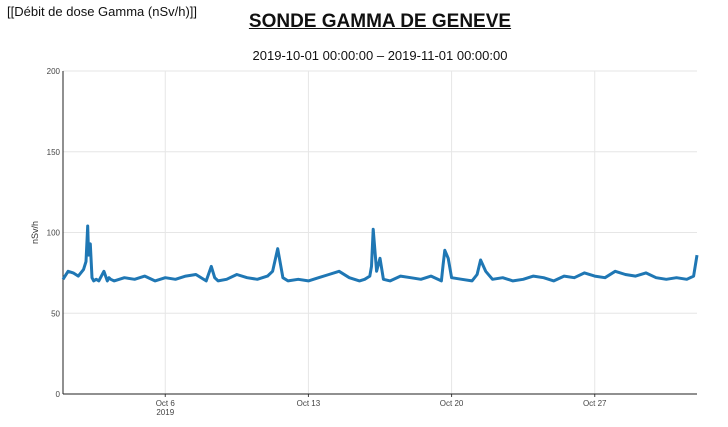 This screenshot has height=427, width=728. Describe the element at coordinates (35, 232) in the screenshot. I see `y-axis-label: nSv/h` at that location.